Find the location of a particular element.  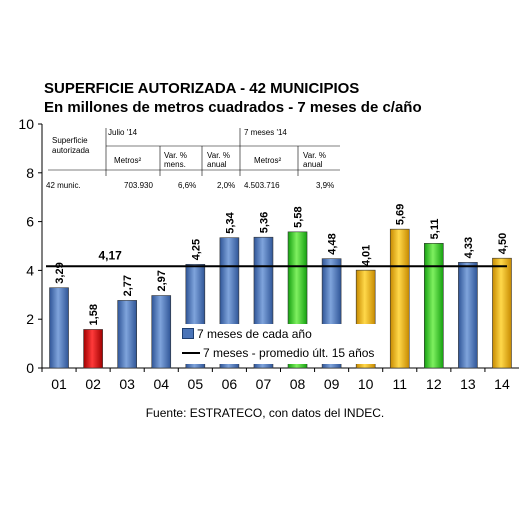

data-label-08: 5,58 is located at coordinates (299, 216).